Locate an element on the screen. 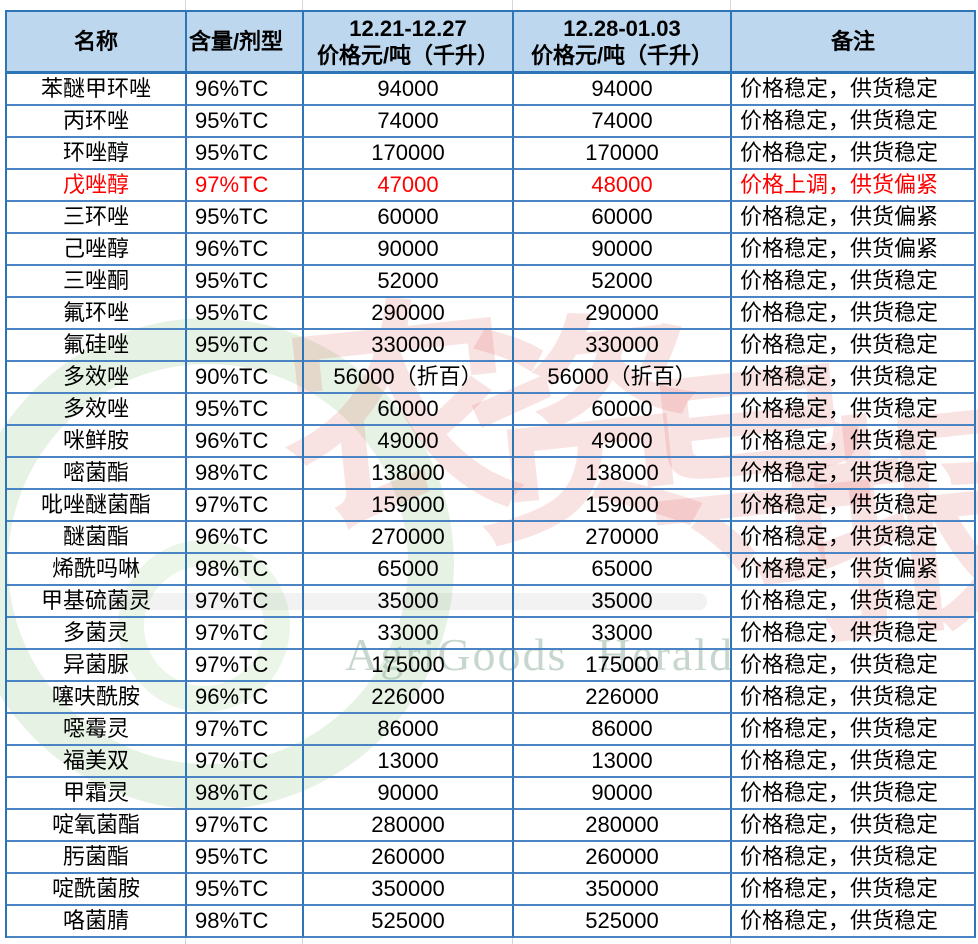 The width and height of the screenshot is (978, 944). table-row: 三唑酮 95%TC 52000 52000 价格稳定，供货稳定 is located at coordinates (491, 282).